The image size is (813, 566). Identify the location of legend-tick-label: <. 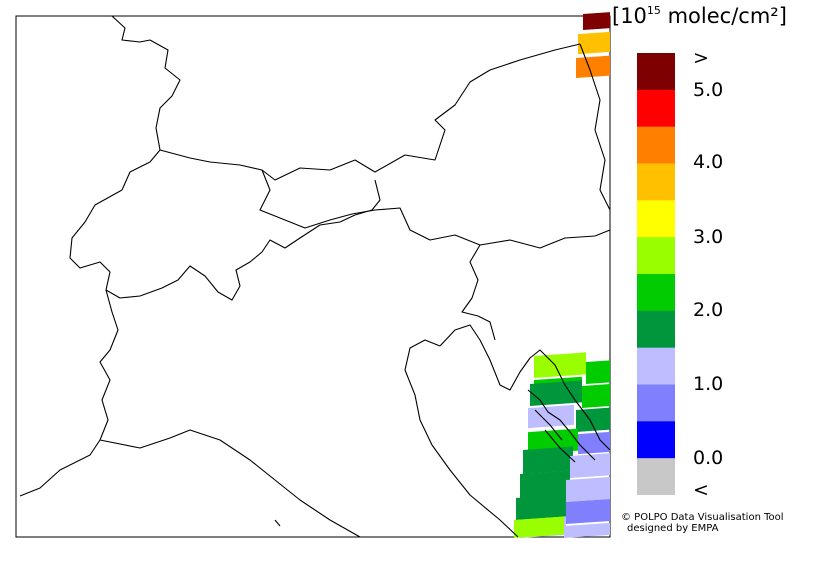
(701, 490).